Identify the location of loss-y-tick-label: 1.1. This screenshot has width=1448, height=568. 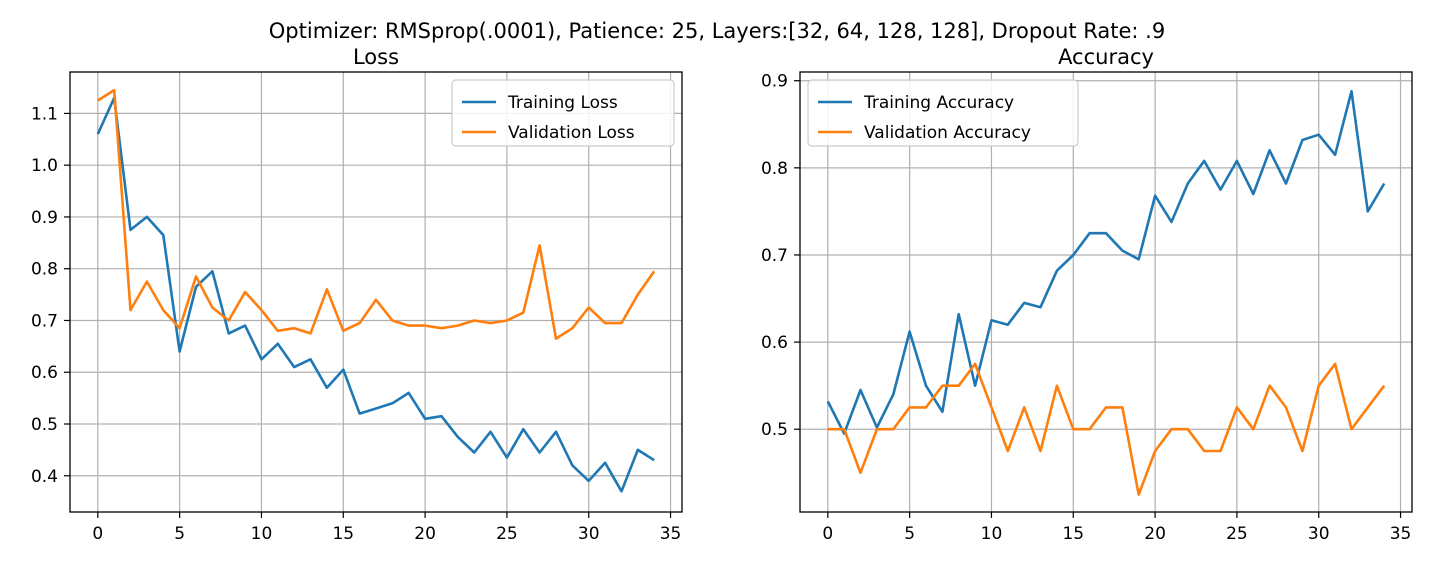
(44, 114).